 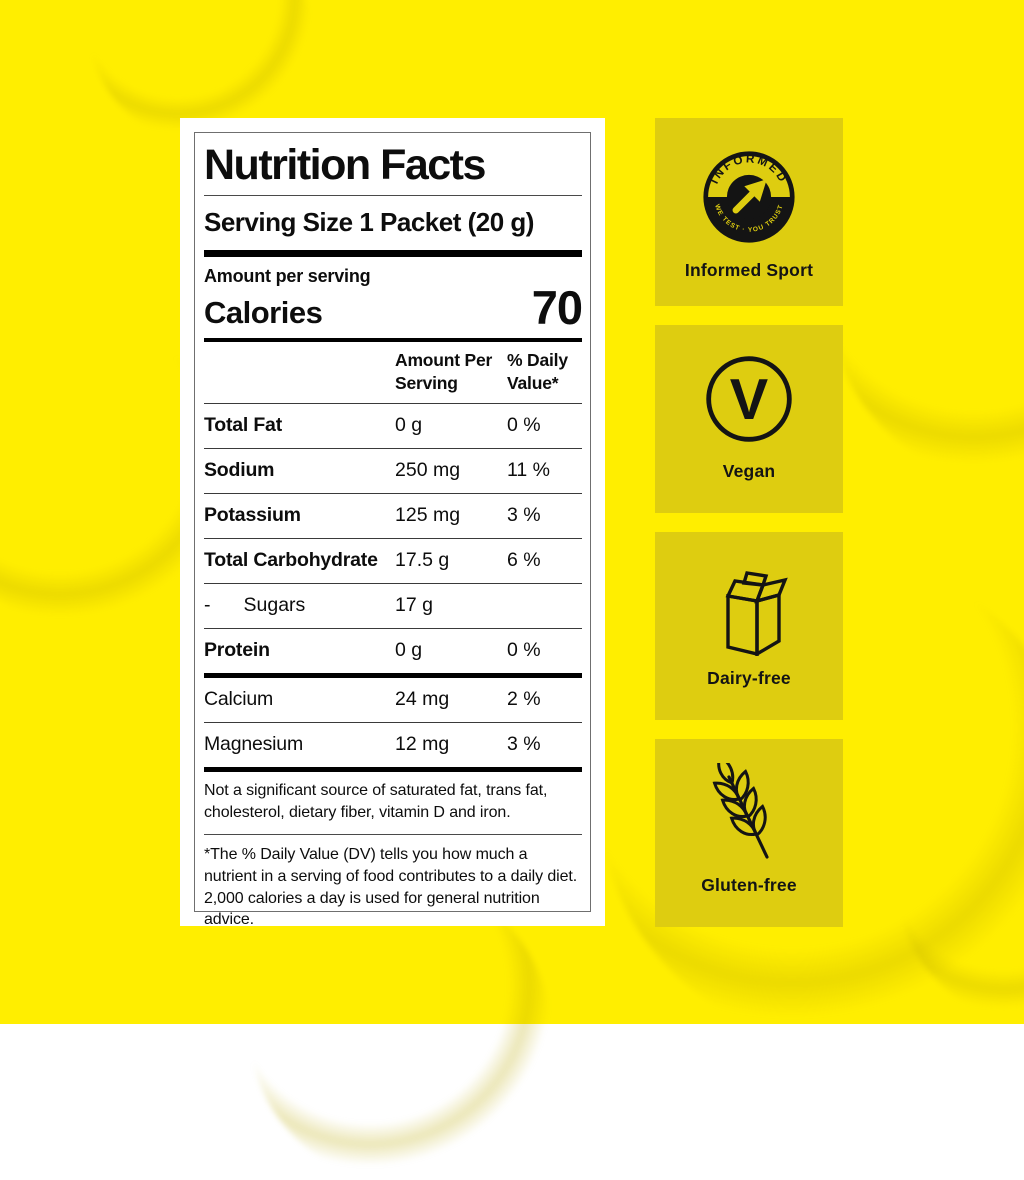 What do you see at coordinates (749, 678) in the screenshot?
I see `badge-label: Dairy-free` at bounding box center [749, 678].